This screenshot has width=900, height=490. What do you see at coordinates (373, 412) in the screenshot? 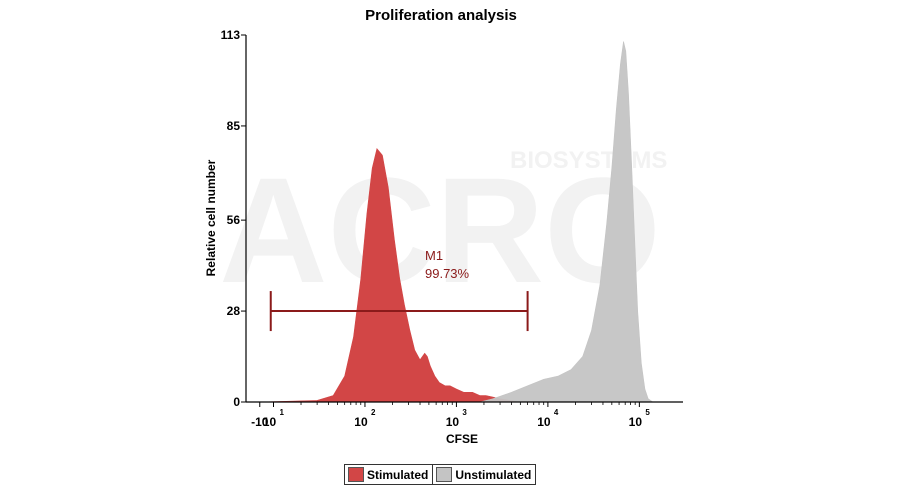
I see `x-tick-exponent: 2` at bounding box center [373, 412].